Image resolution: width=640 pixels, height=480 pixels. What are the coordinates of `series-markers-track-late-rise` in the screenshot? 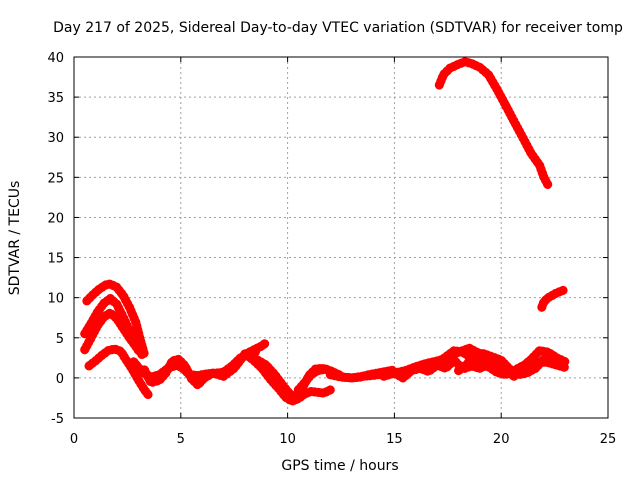 It's located at (552, 298).